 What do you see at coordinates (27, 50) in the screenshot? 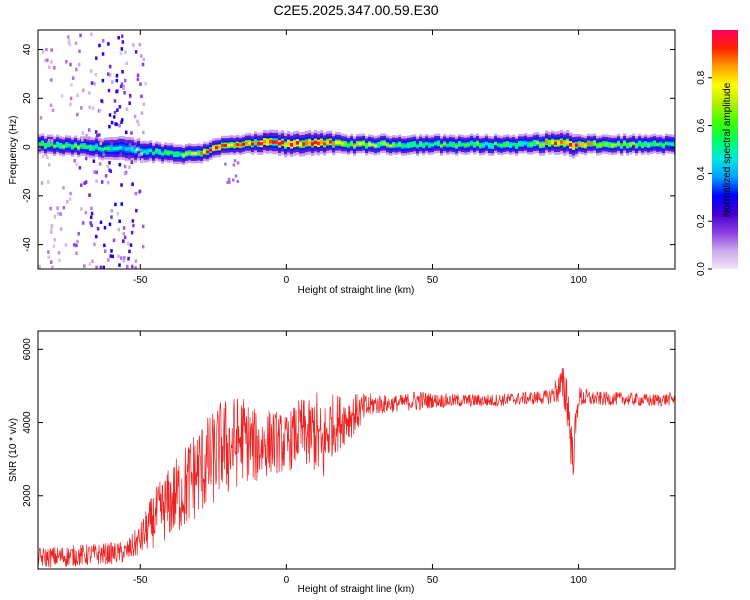
I see `y-tick-label: 40` at bounding box center [27, 50].